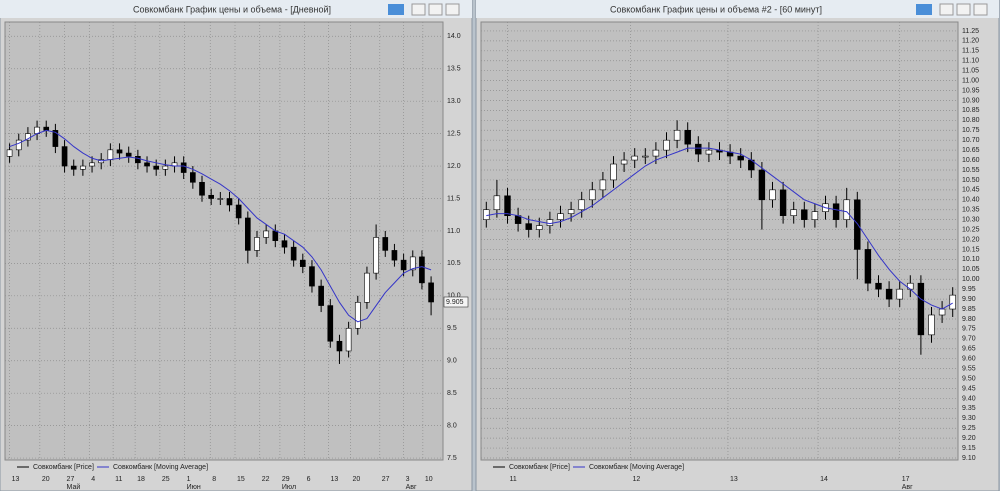 Image resolution: width=1000 pixels, height=491 pixels. I want to click on y-tick-label: 11.25, so click(970, 31).